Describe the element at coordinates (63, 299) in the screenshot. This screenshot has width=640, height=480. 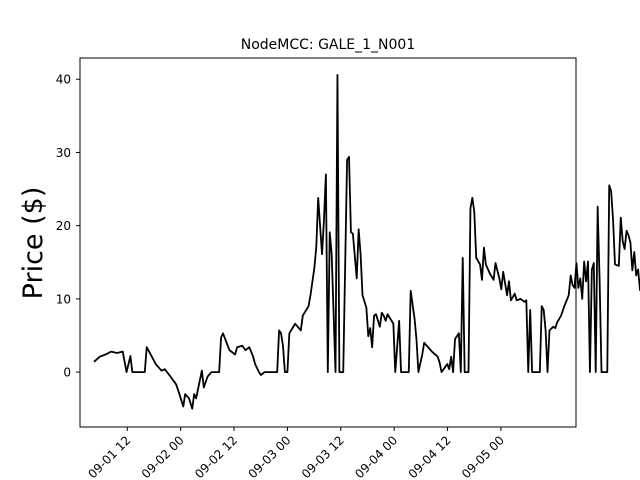
I see `y-tick-label: 10` at that location.